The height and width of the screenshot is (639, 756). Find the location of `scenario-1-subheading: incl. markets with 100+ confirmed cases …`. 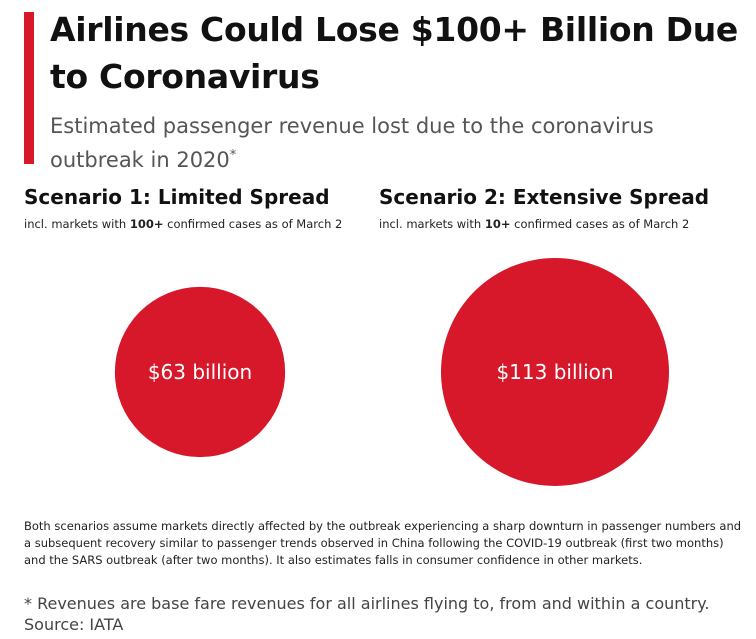

scenario-1-subheading: incl. markets with 100+ confirmed cases … is located at coordinates (183, 224).